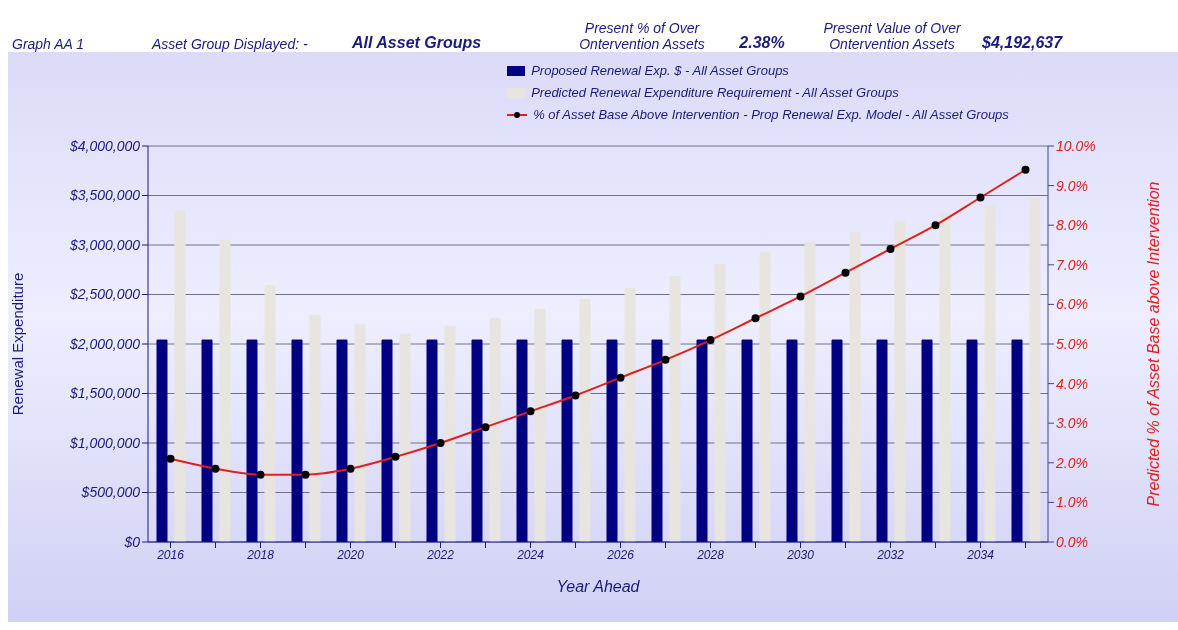 This screenshot has width=1178, height=630. What do you see at coordinates (620, 554) in the screenshot?
I see `x-tick-label: 2026` at bounding box center [620, 554].